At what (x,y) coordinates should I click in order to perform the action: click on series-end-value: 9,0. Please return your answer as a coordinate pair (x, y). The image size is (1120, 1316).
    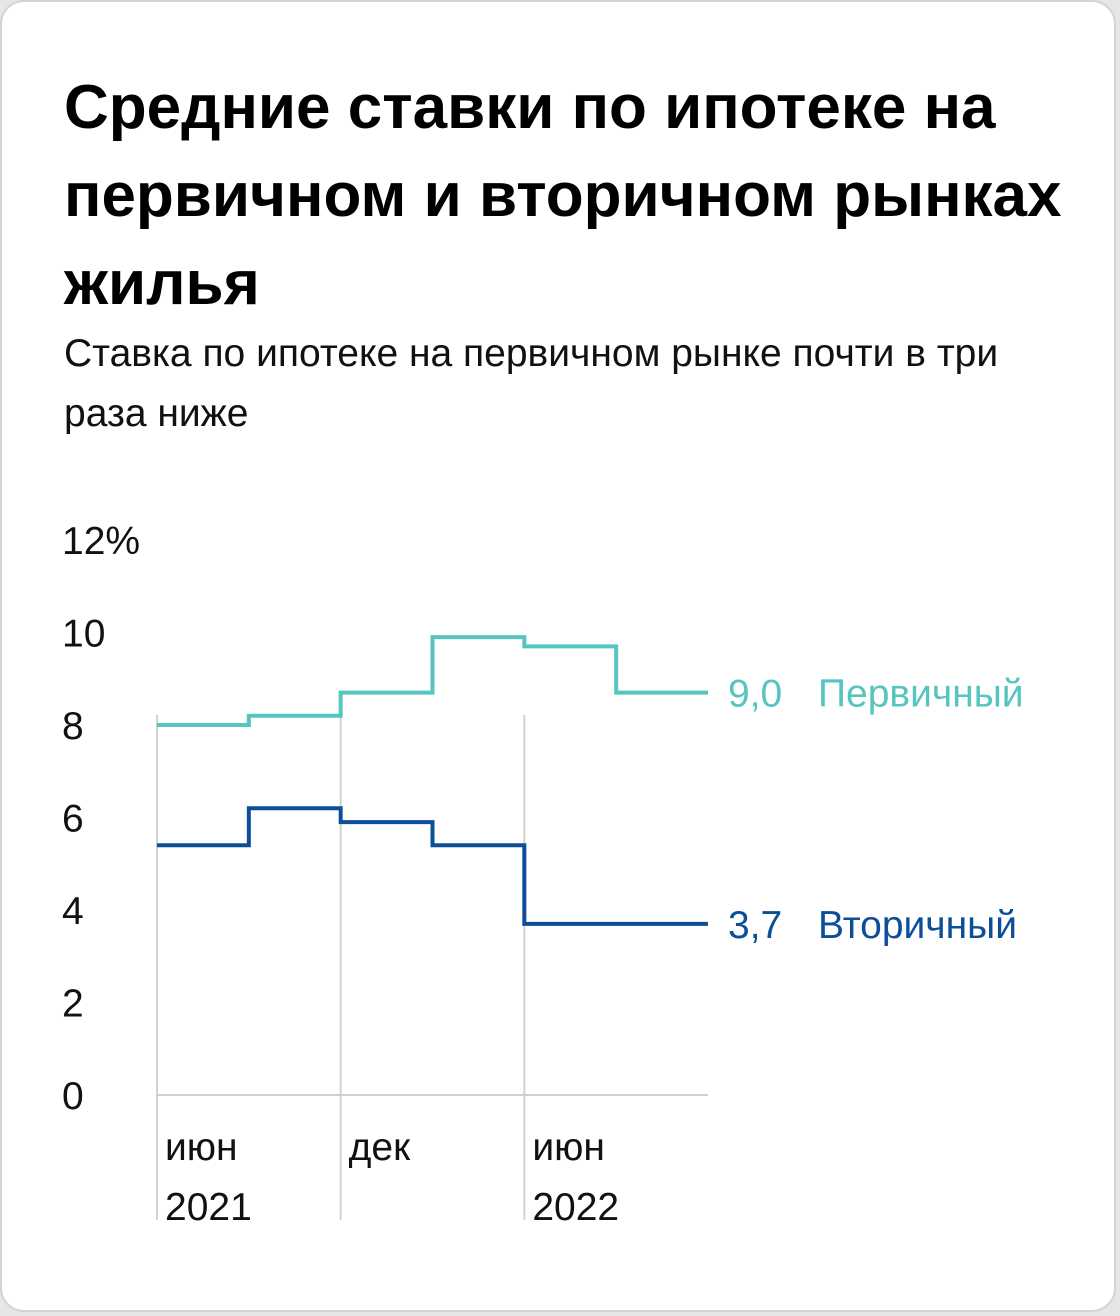
    Looking at the image, I should click on (755, 694).